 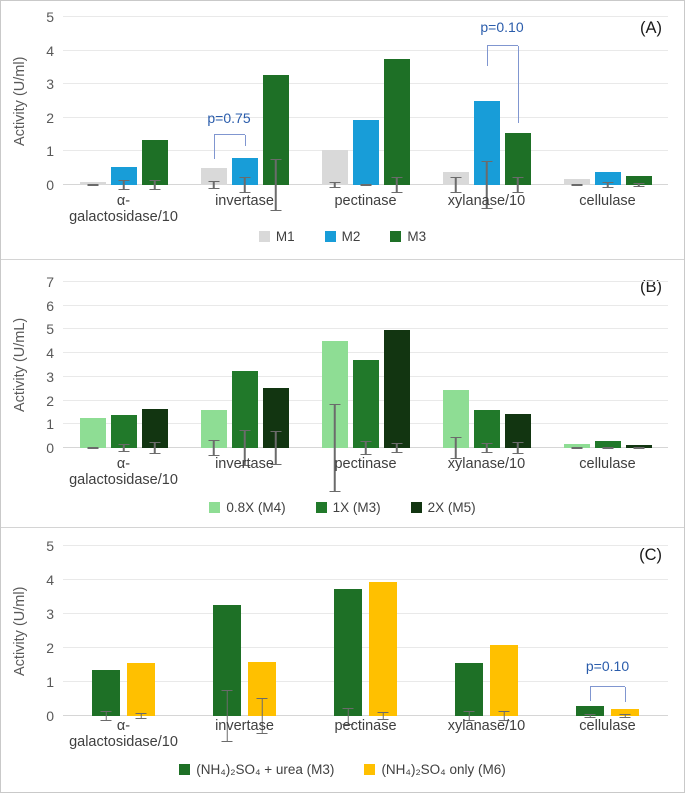 What do you see at coordinates (607, 665) in the screenshot?
I see `pvalue-label: p=0.10` at bounding box center [607, 665].